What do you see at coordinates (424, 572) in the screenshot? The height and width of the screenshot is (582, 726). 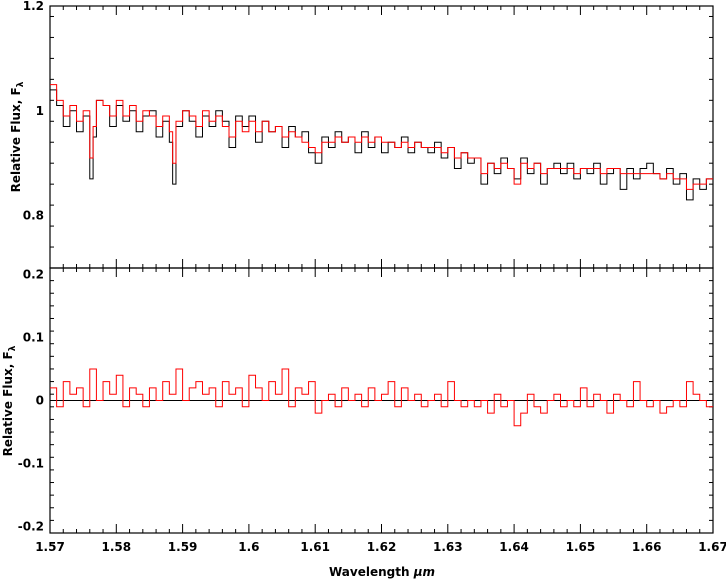 I see `x-axis-title-unit: μm` at bounding box center [424, 572].